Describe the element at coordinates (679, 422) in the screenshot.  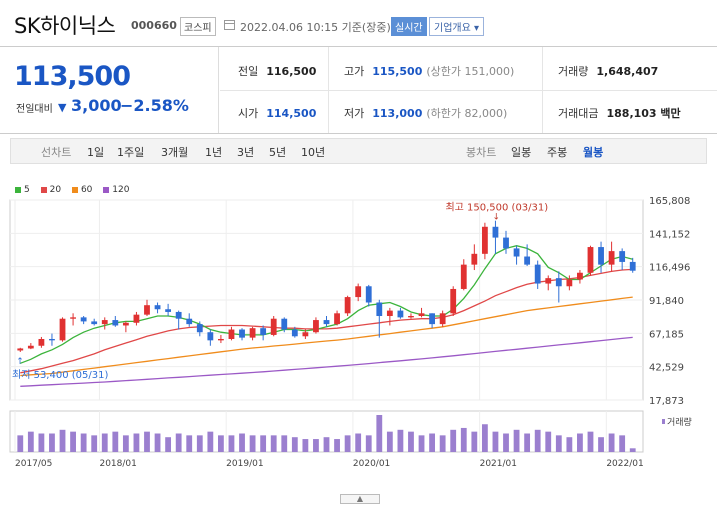
I see `volume-label: 거래량` at that location.